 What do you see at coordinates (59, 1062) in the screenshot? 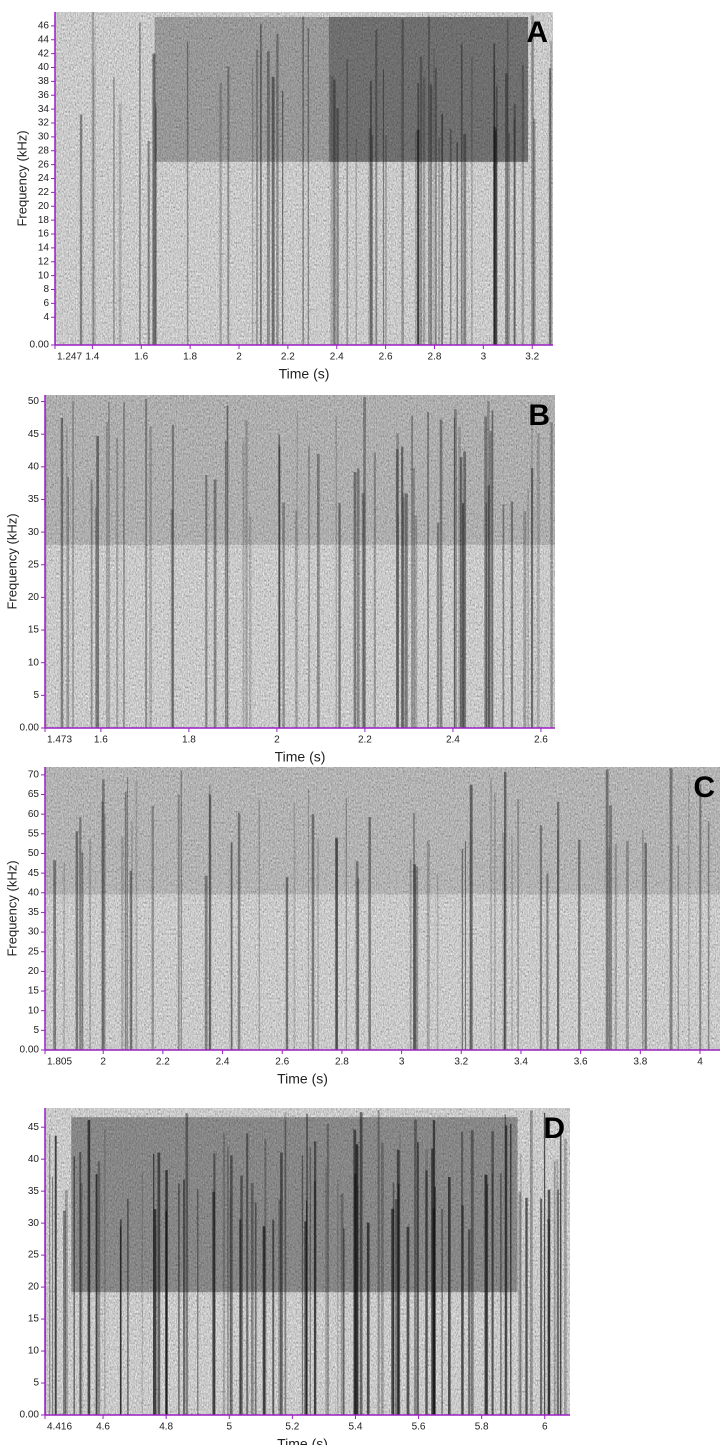
I see `x-tick-label: 1.805` at bounding box center [59, 1062].